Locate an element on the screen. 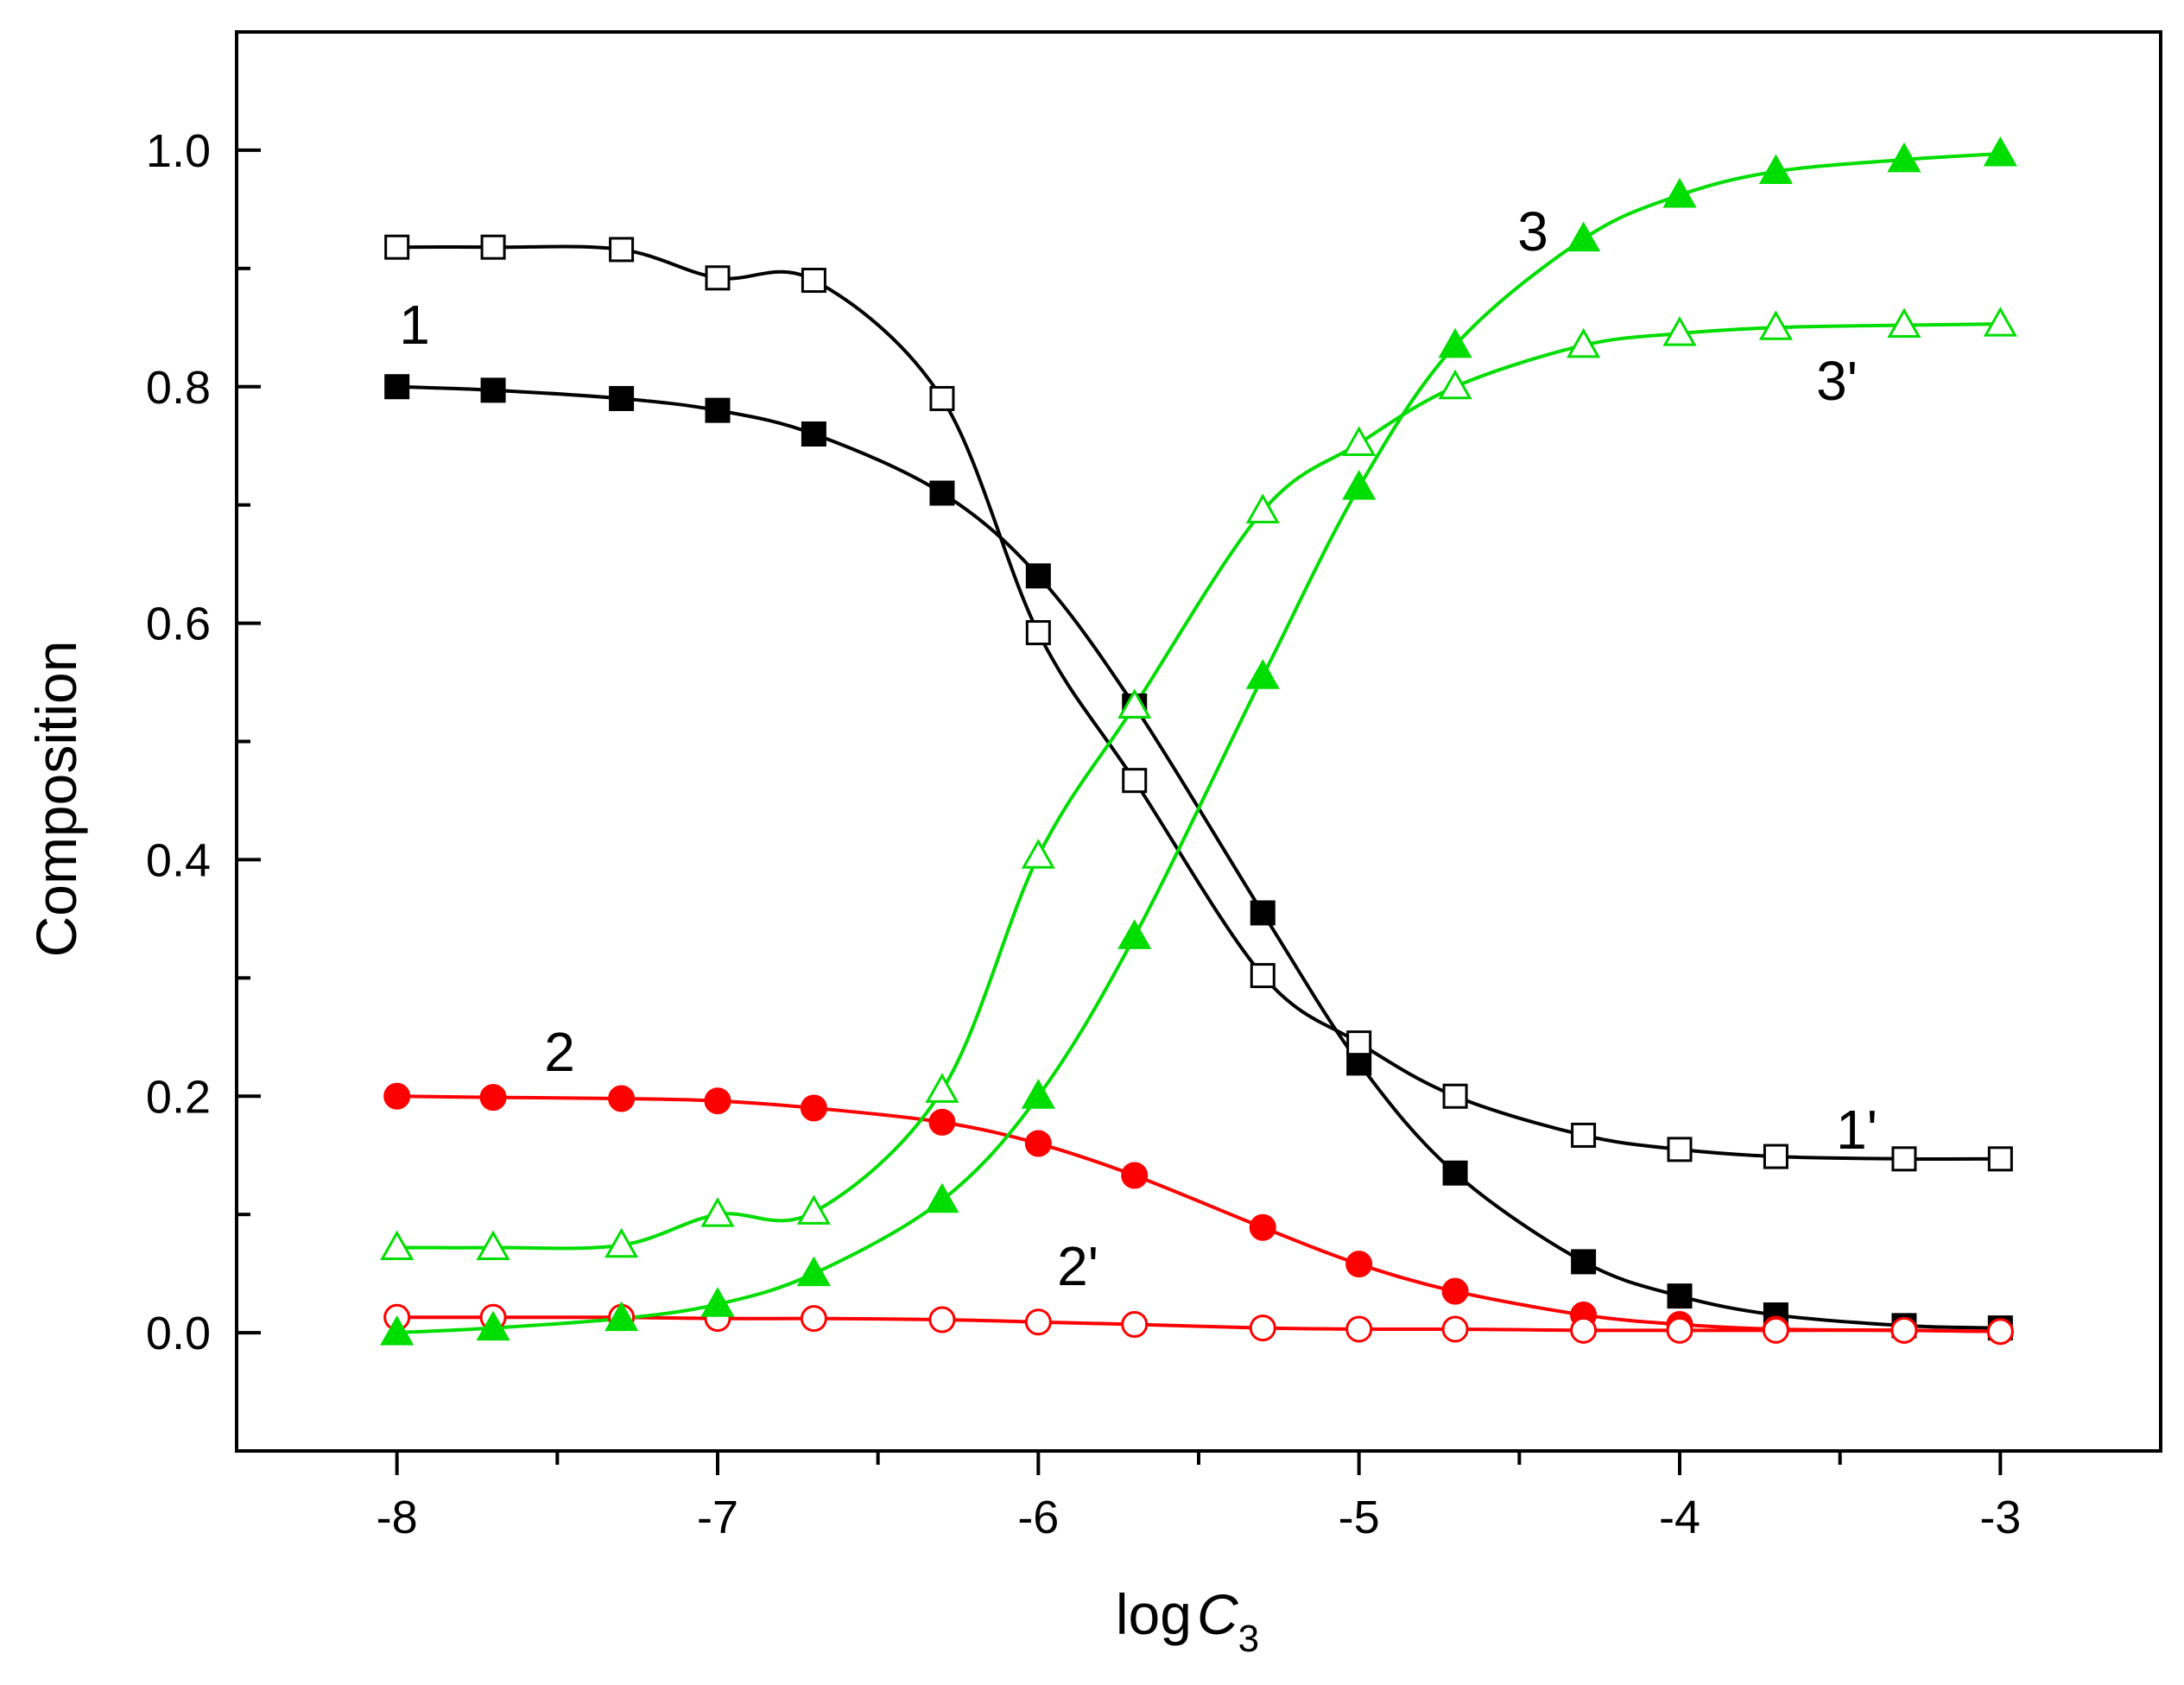  x-axis-title-prefix: log is located at coordinates (1154, 1614).